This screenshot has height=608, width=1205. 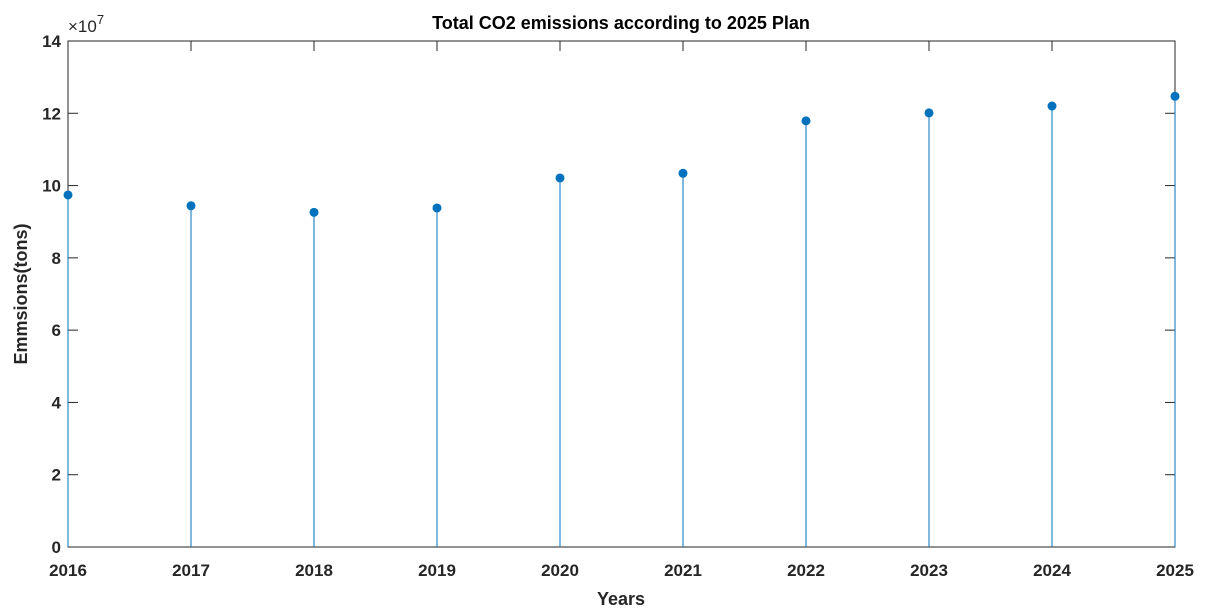 I want to click on y-exponent-base: ×10, so click(x=82, y=26).